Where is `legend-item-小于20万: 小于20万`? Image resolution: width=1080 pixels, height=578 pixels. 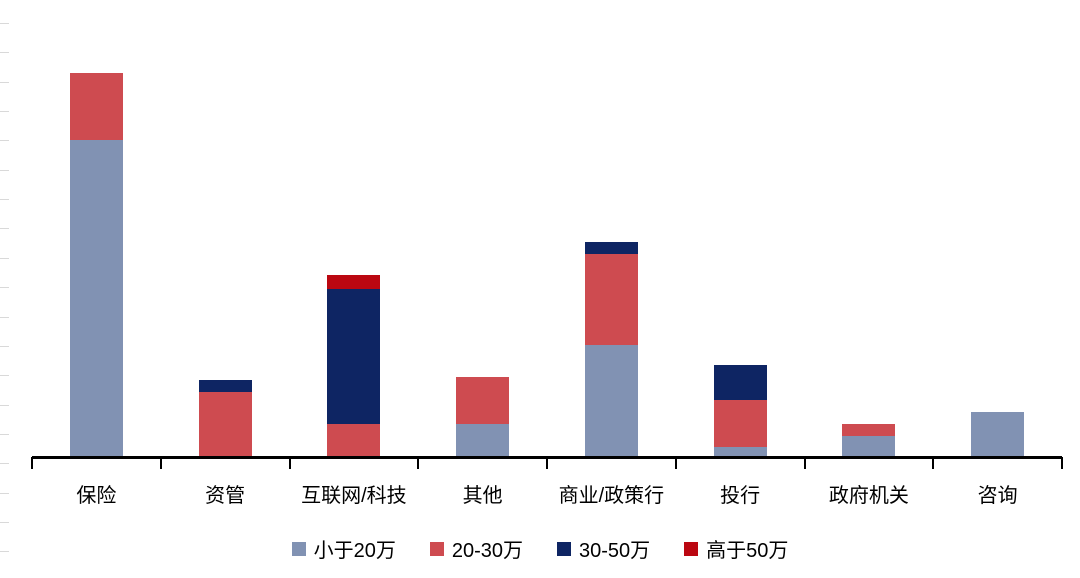 legend-item-小于20万: 小于20万 is located at coordinates (343, 548).